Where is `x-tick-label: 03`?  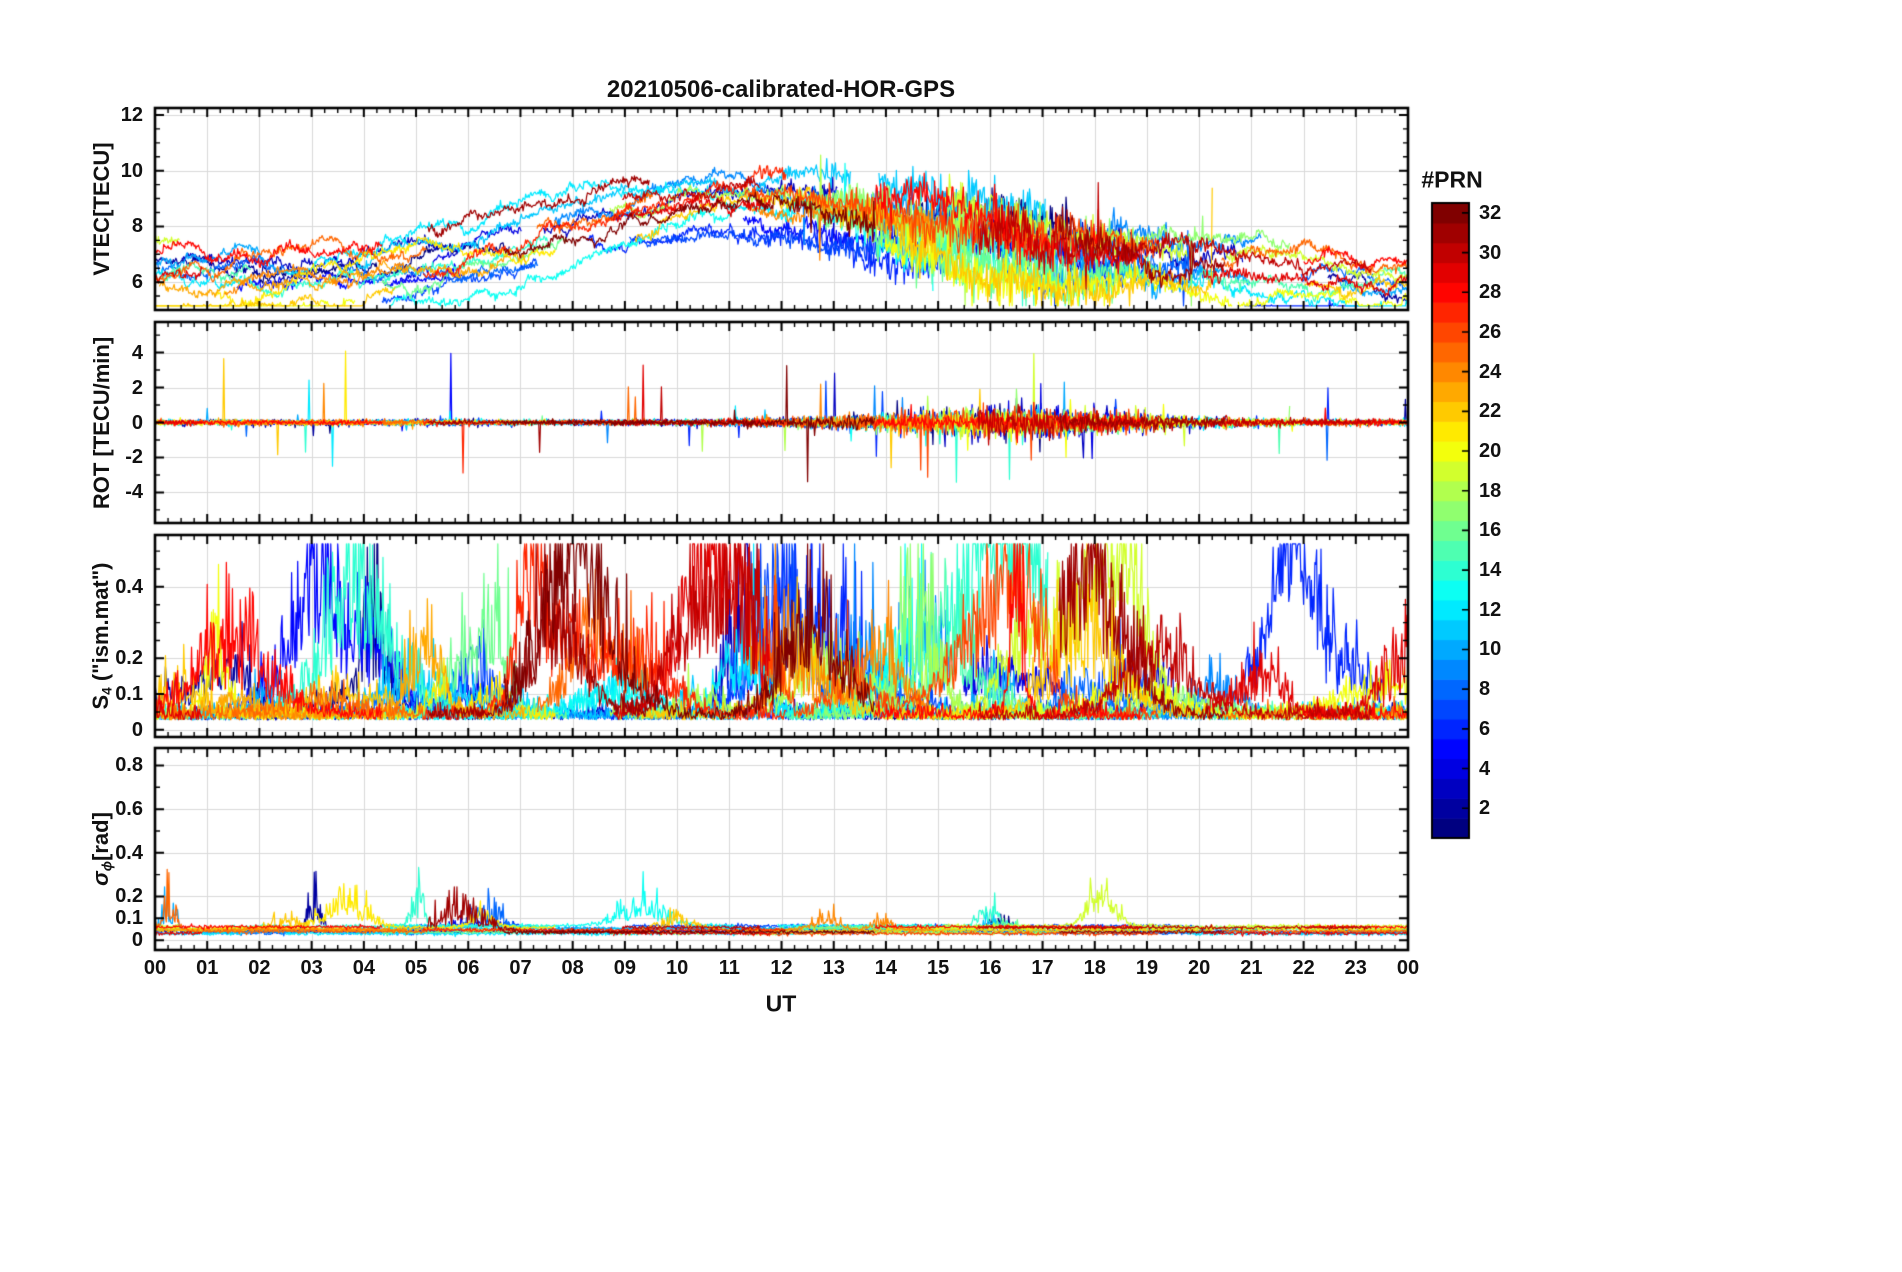
x-tick-label: 03 is located at coordinates (311, 968).